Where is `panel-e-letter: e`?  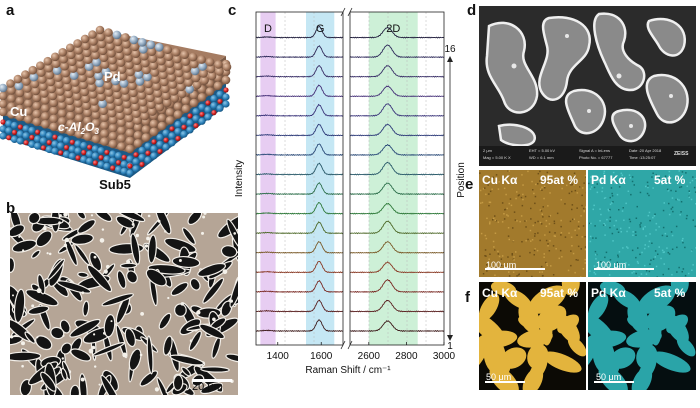
panel-e-letter: e is located at coordinates (469, 184).